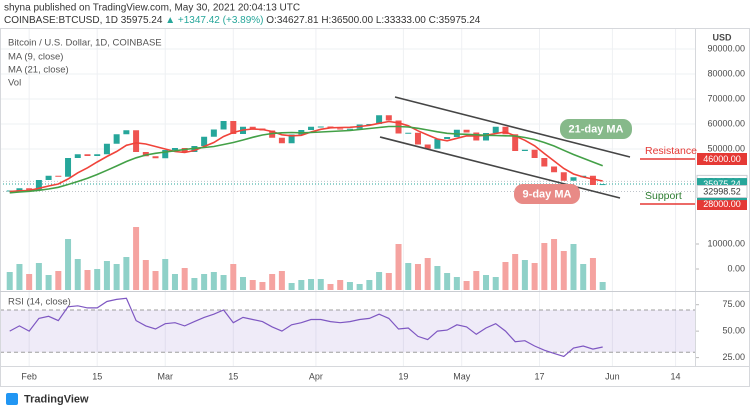  What do you see at coordinates (733, 304) in the screenshot?
I see `y-tick-label: 75.00` at bounding box center [733, 304].